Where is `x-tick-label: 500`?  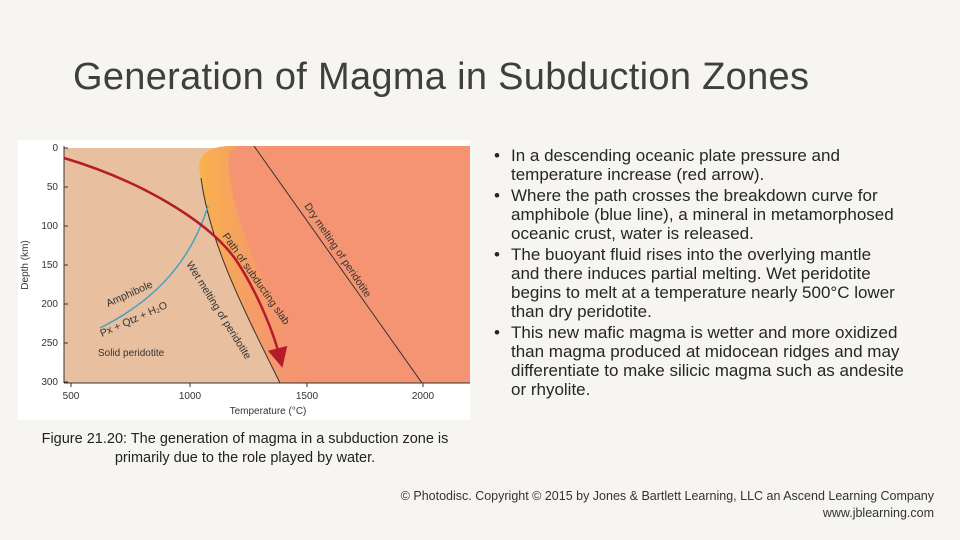
x-tick-label: 500 is located at coordinates (71, 396).